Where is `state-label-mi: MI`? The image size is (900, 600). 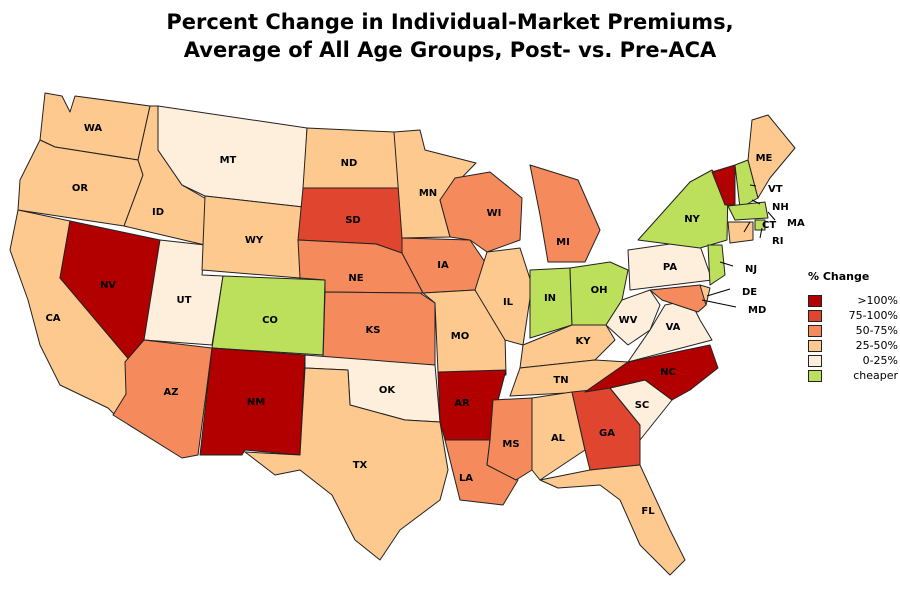
state-label-mi: MI is located at coordinates (563, 242).